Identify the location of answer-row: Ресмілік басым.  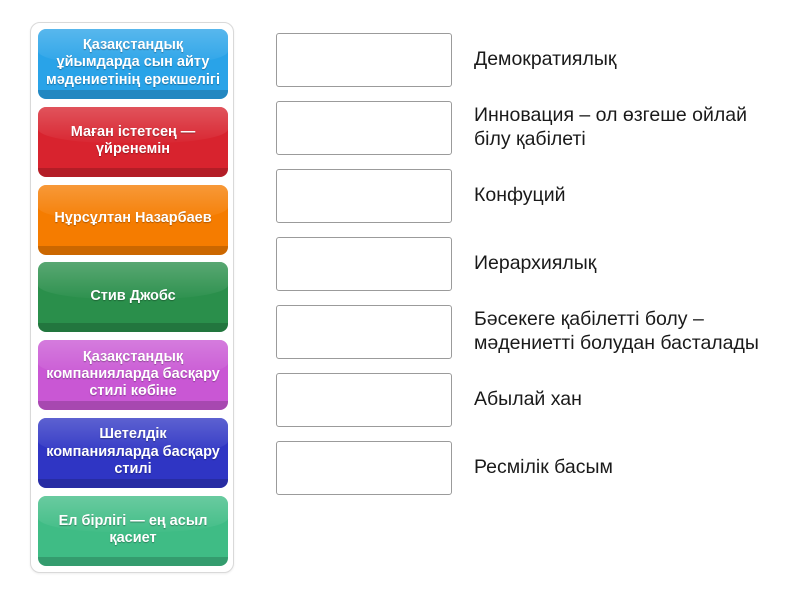
(531, 468).